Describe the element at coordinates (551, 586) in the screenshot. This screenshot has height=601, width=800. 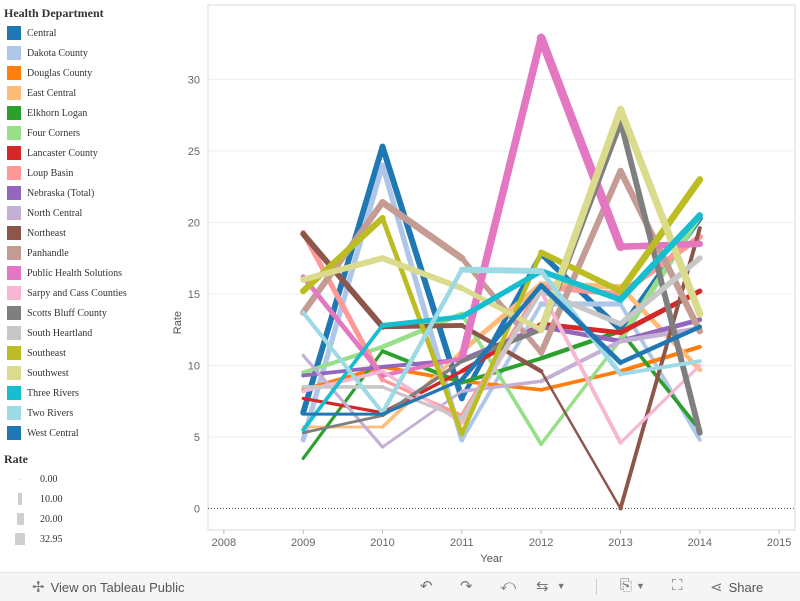
I see `refresh-button: ⇆ ▼` at that location.